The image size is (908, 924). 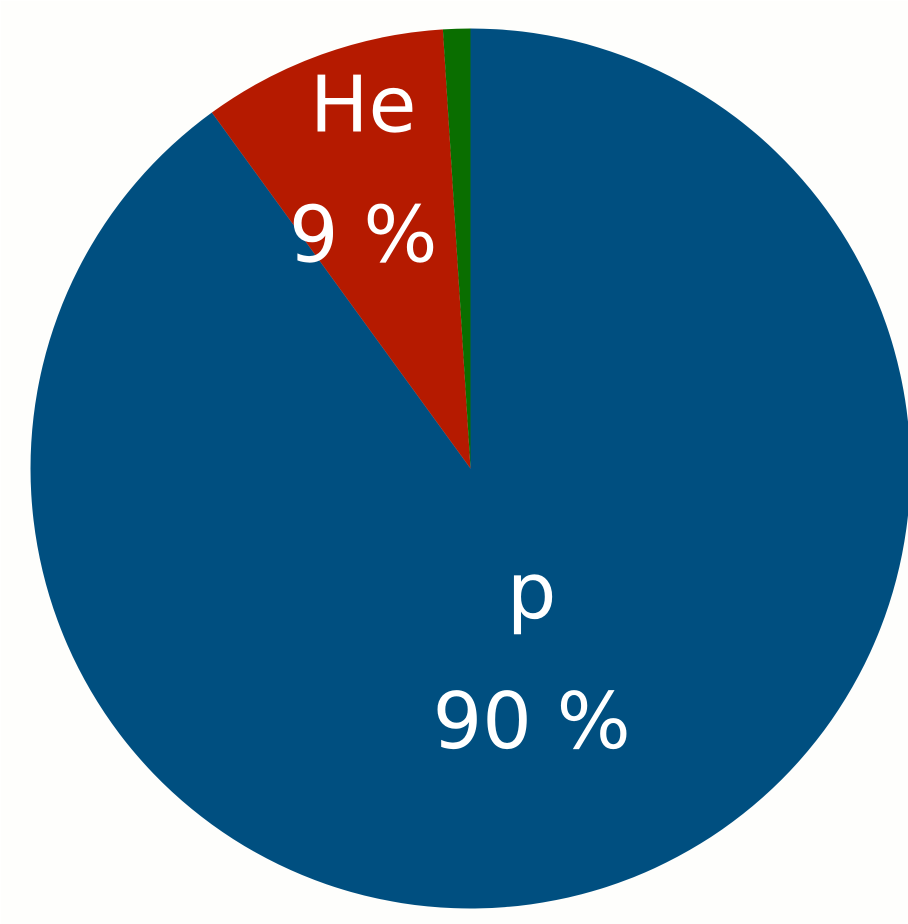 I want to click on data-label: 9 %, so click(x=363, y=235).